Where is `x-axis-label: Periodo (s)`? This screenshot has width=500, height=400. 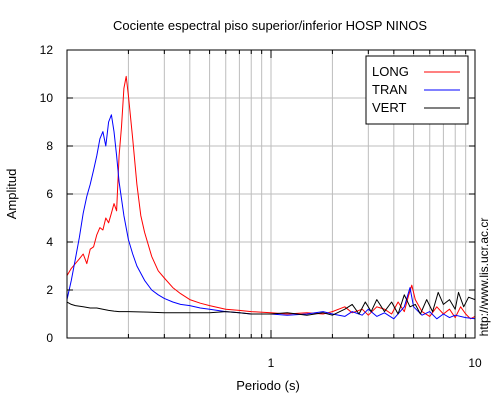 x-axis-label: Periodo (s) is located at coordinates (268, 385).